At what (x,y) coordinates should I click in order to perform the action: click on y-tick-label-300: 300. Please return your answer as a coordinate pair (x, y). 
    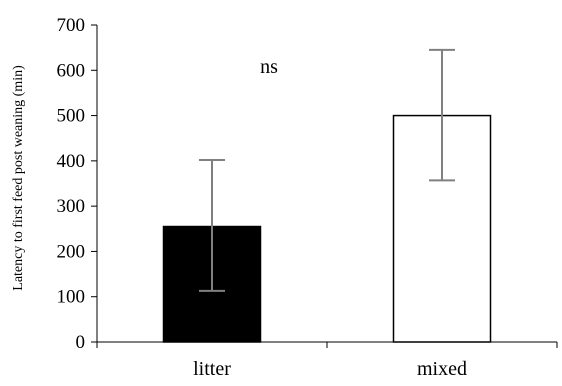
    Looking at the image, I should click on (71, 206).